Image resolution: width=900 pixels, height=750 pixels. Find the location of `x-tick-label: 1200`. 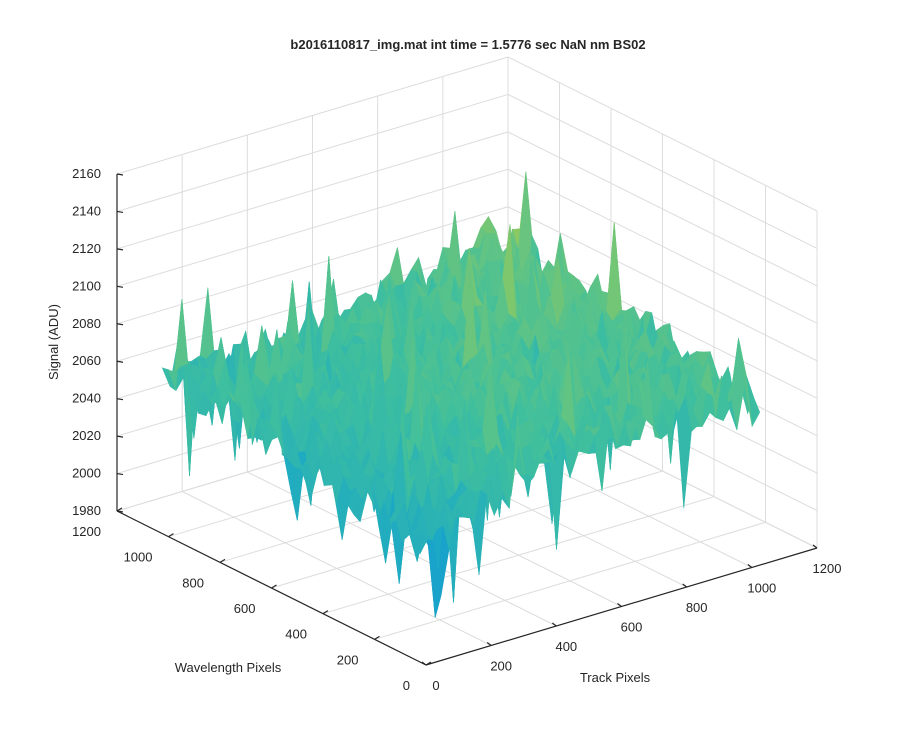

x-tick-label: 1200 is located at coordinates (827, 568).